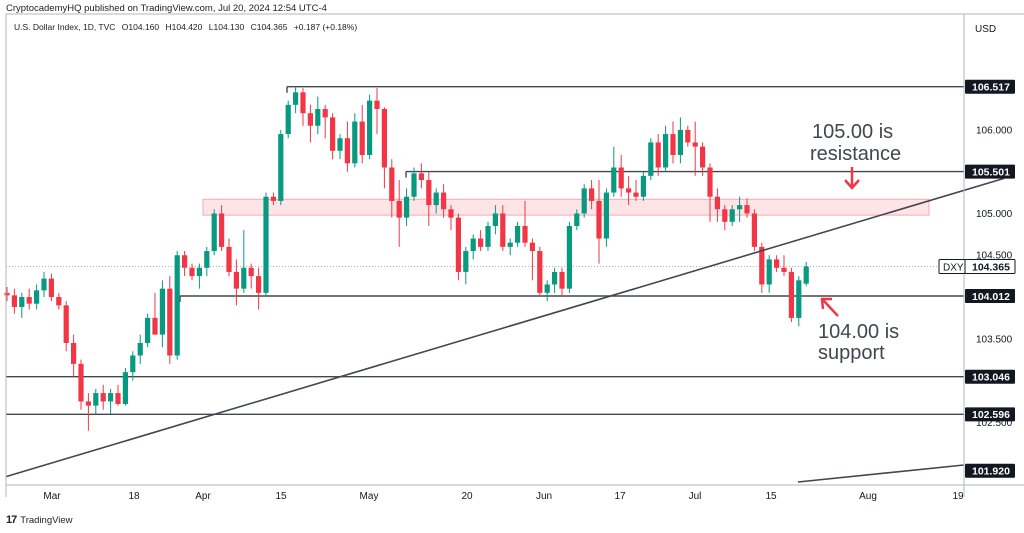  What do you see at coordinates (858, 332) in the screenshot?
I see `support-annotation-line1: 104.00 is` at bounding box center [858, 332].